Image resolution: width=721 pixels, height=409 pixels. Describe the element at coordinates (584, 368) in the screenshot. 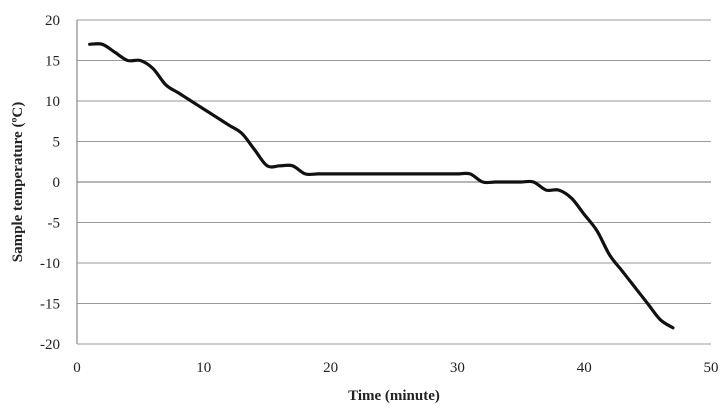

I see `x-tick-label: 40` at that location.